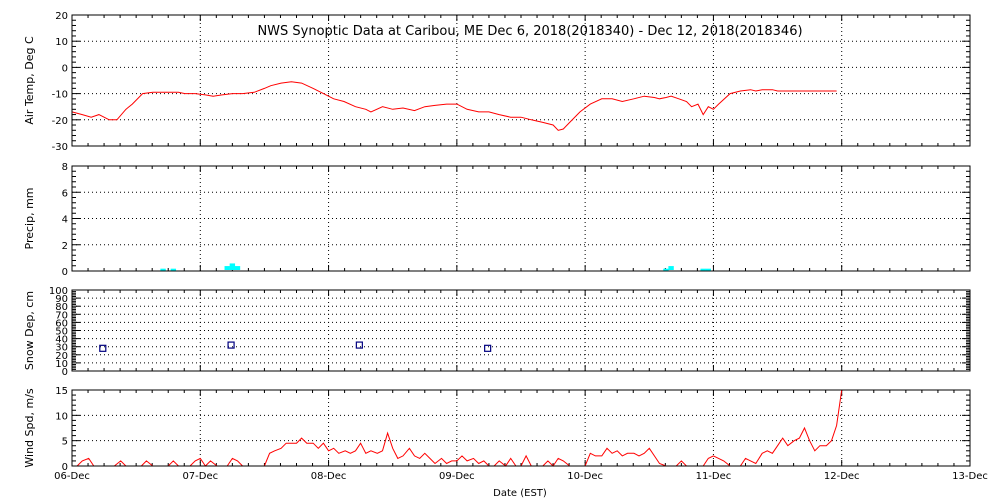 This screenshot has width=1000, height=500. What do you see at coordinates (454, 106) in the screenshot?
I see `air-temp-series-line` at bounding box center [454, 106].